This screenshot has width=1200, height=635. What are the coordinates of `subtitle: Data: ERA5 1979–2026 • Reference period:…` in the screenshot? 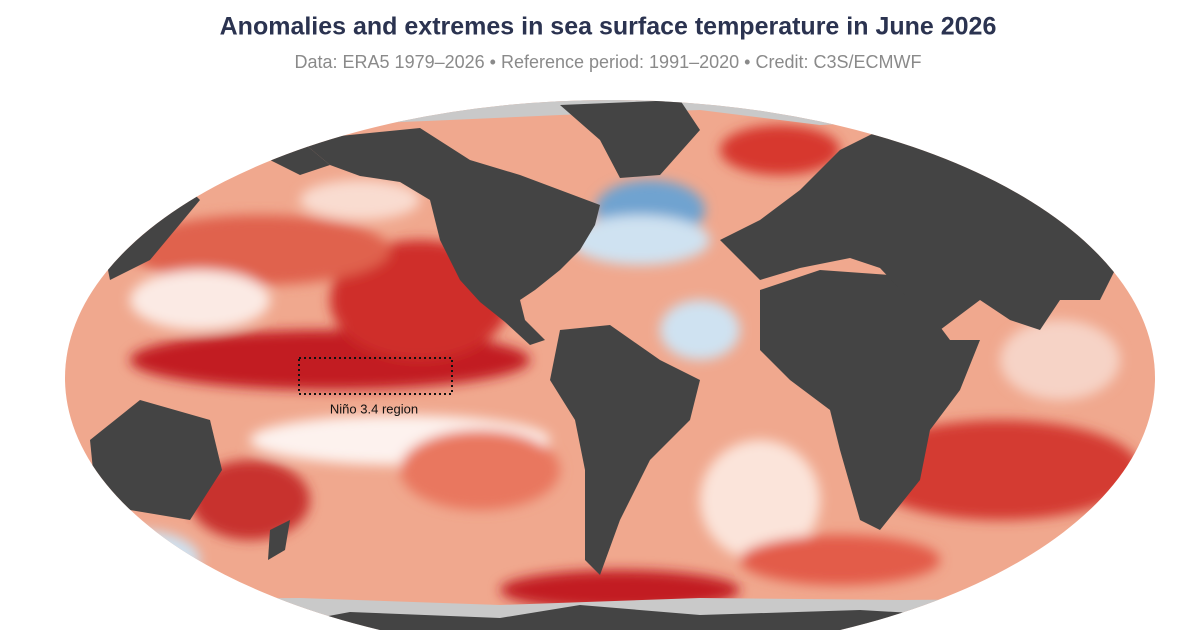 It's located at (608, 62).